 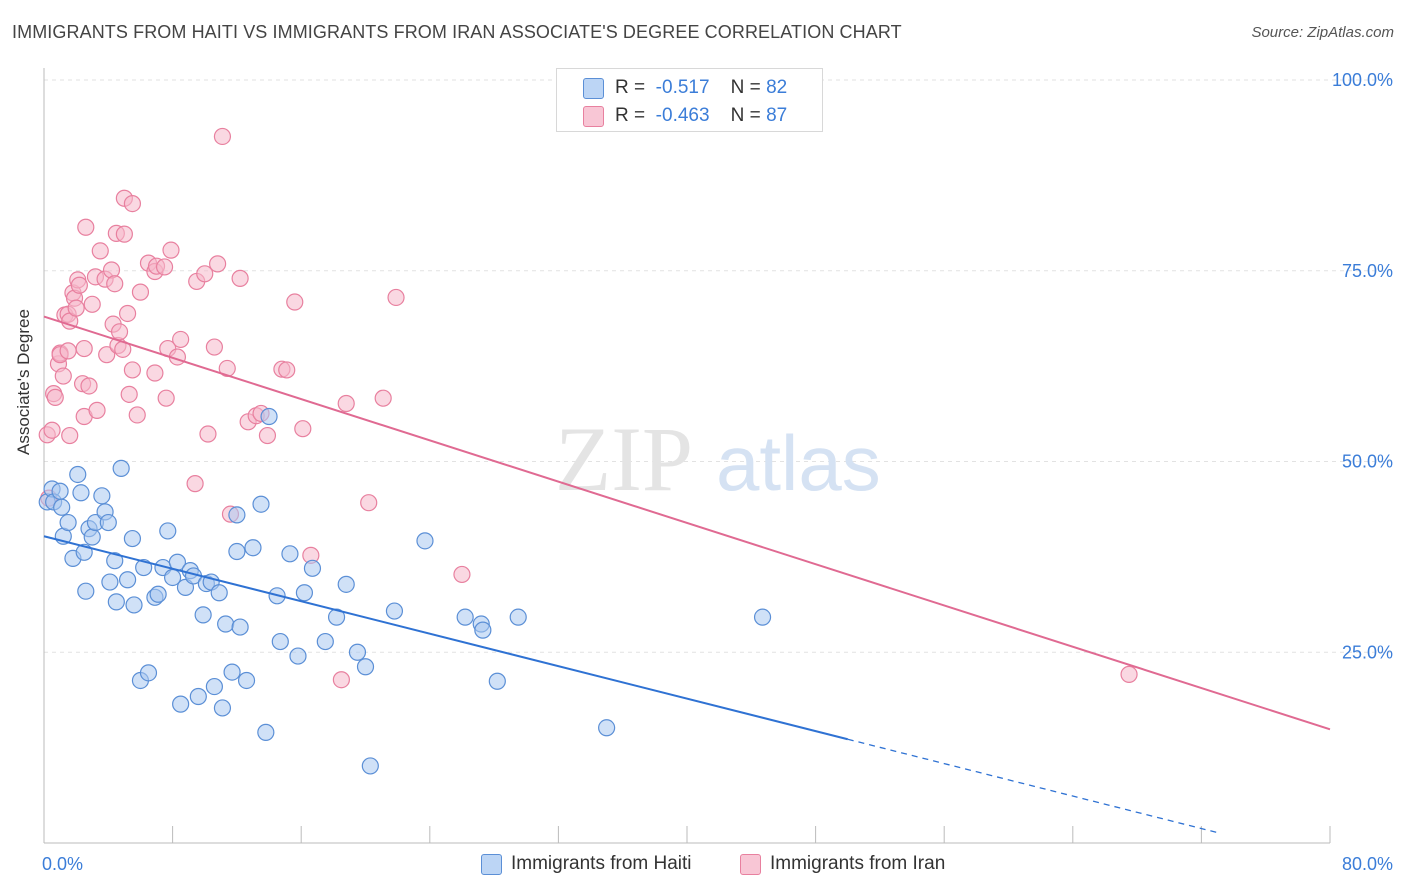 What do you see at coordinates (858, 863) in the screenshot?
I see `legend-iran-label: Immigrants from Iran` at bounding box center [858, 863].